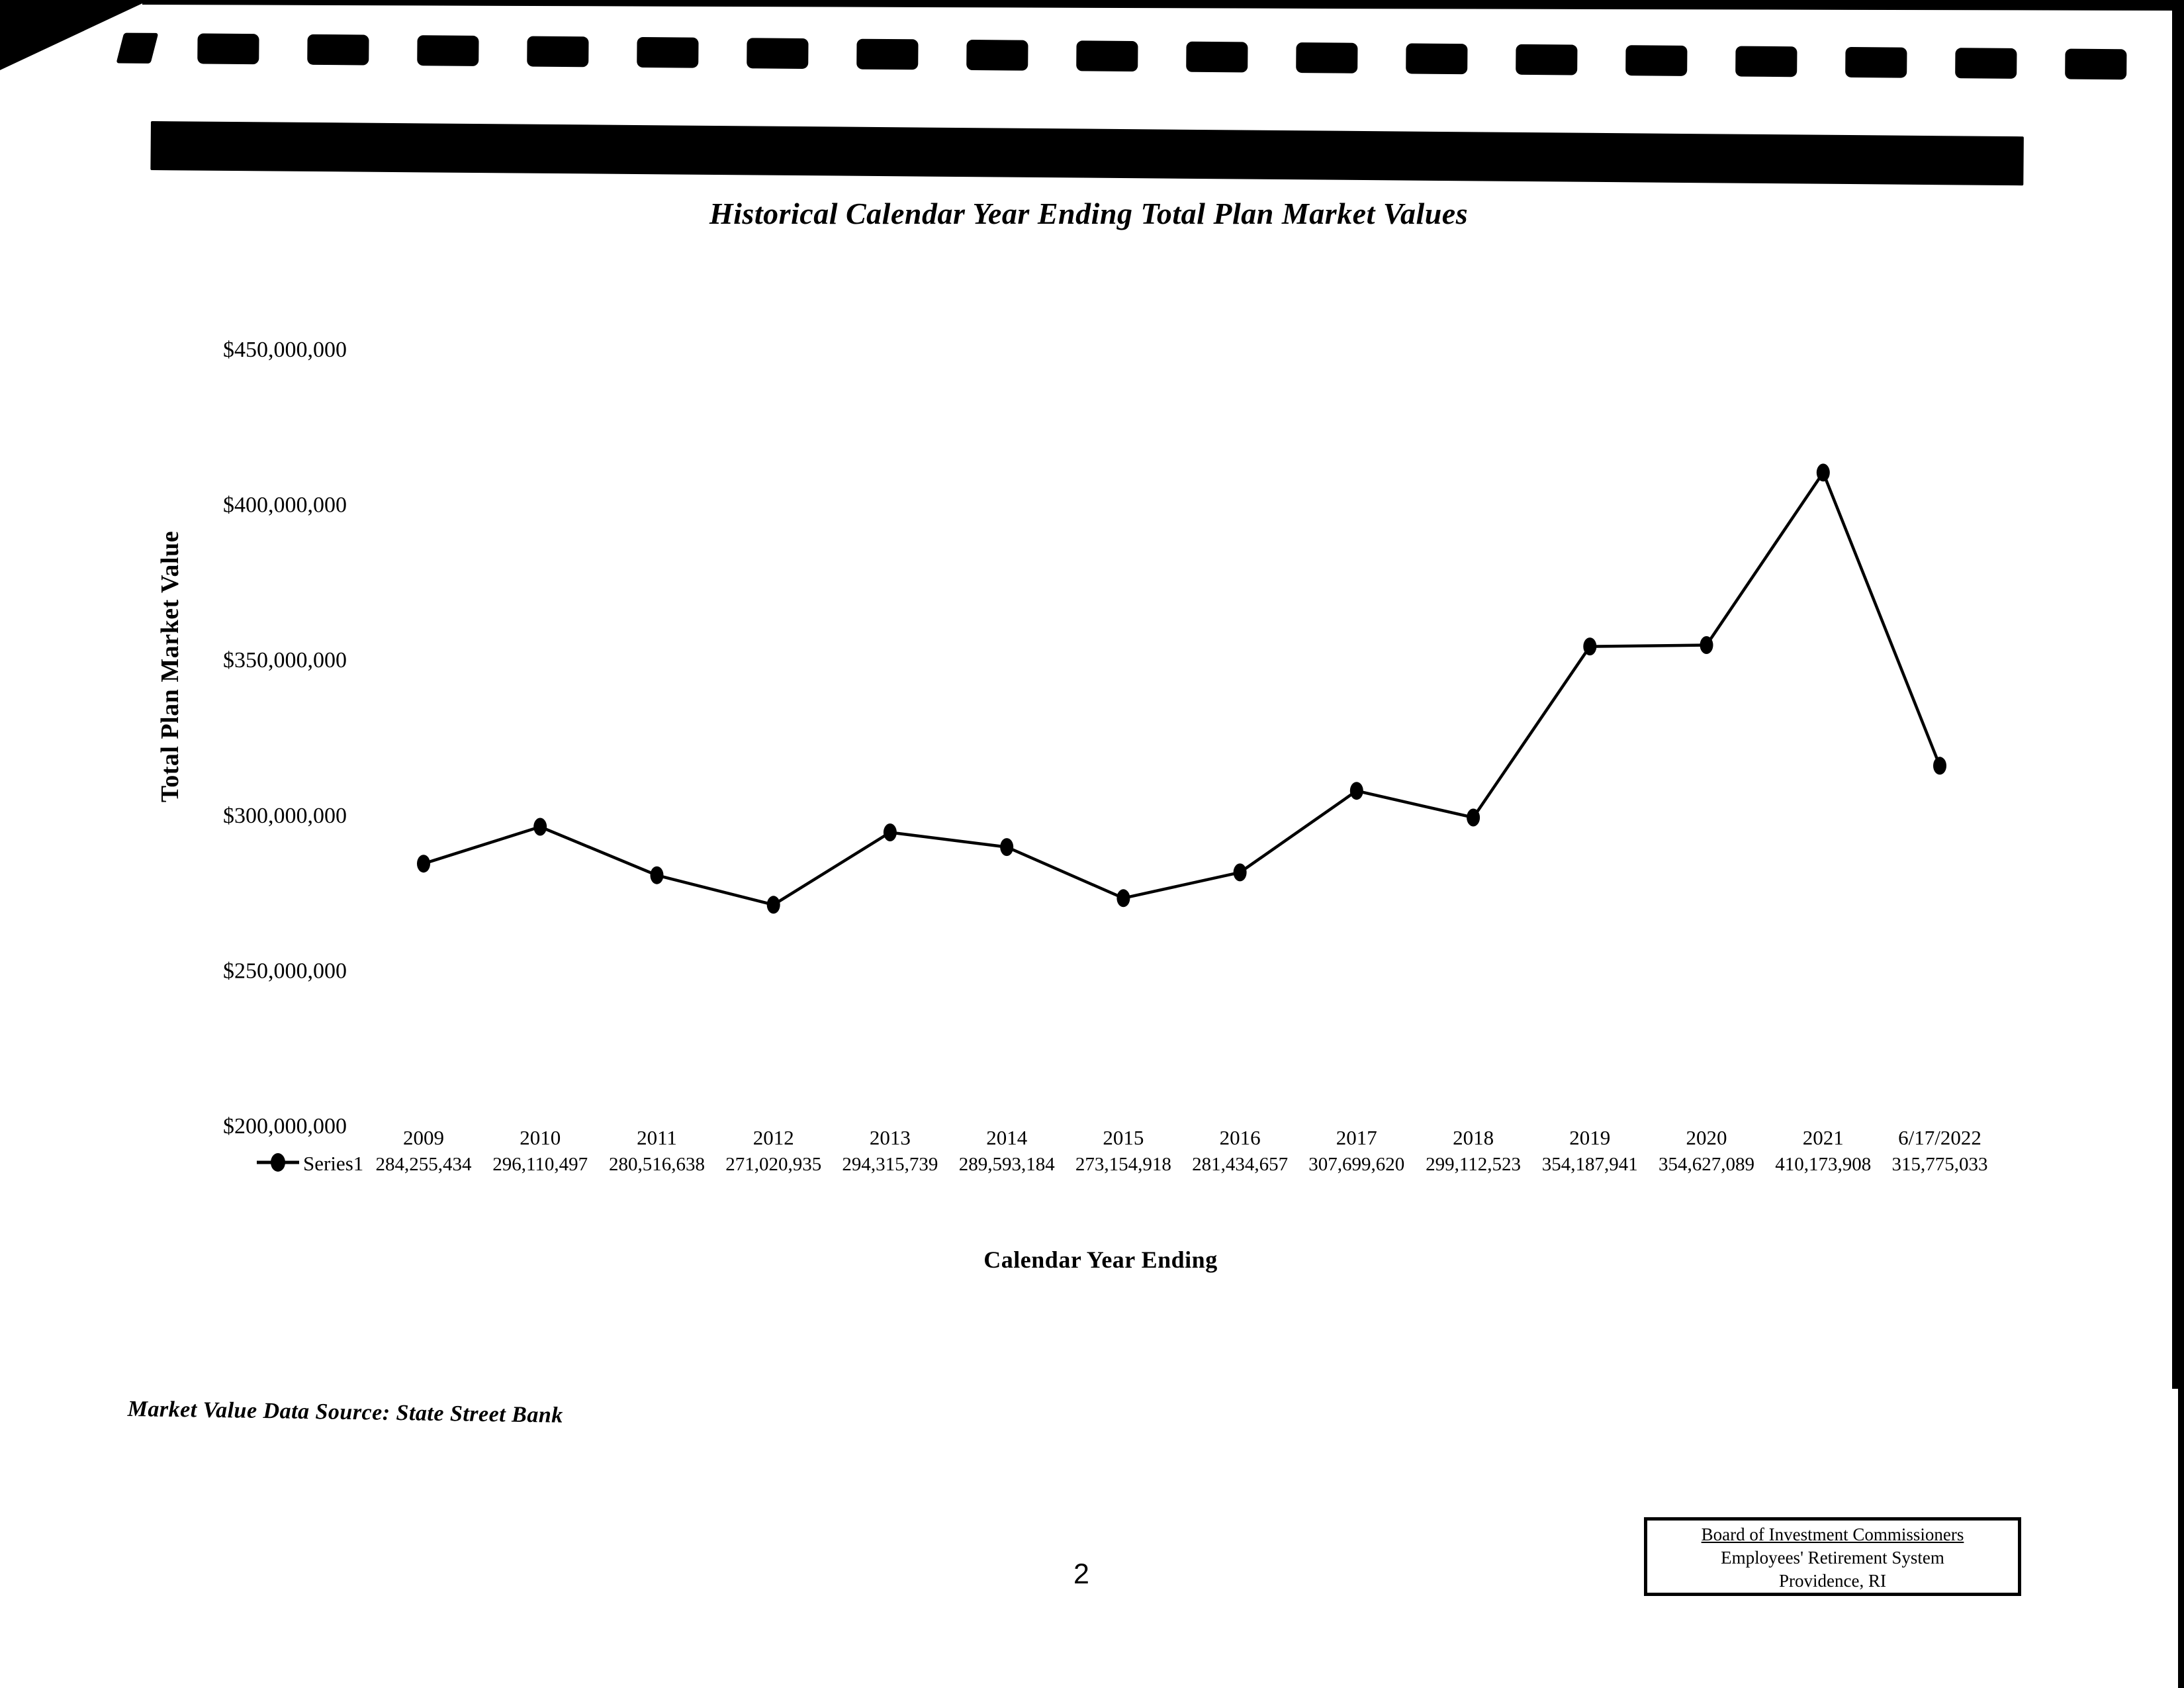  Describe the element at coordinates (285, 1126) in the screenshot. I see `y-tick-label: $200,000,000` at that location.